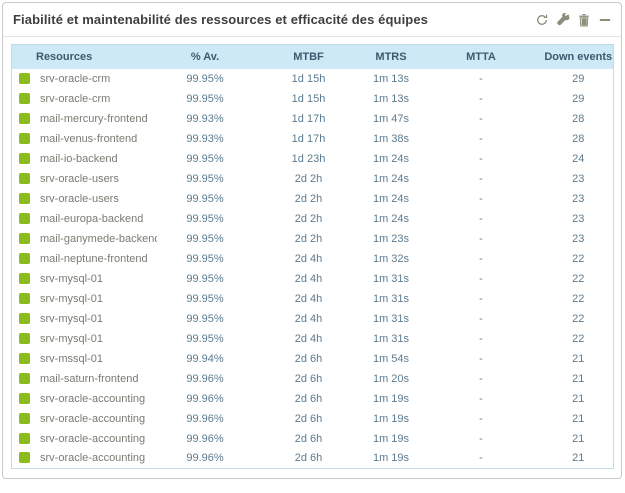 Image resolution: width=625 pixels, height=493 pixels. What do you see at coordinates (205, 138) in the screenshot?
I see `availability-cell: 99.93%` at bounding box center [205, 138].